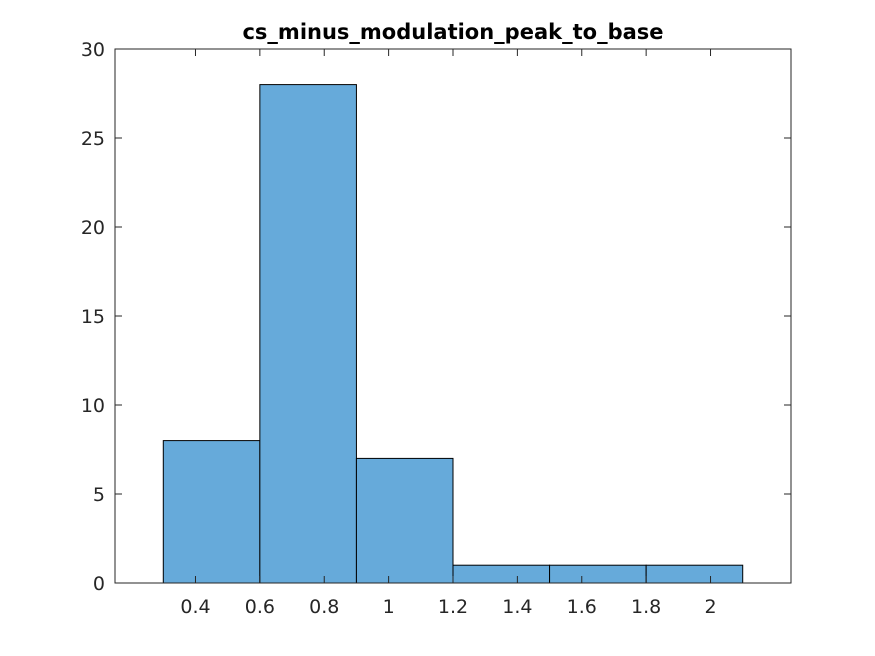 Image resolution: width=875 pixels, height=656 pixels. What do you see at coordinates (99, 495) in the screenshot?
I see `y-tick-label: 5` at bounding box center [99, 495].